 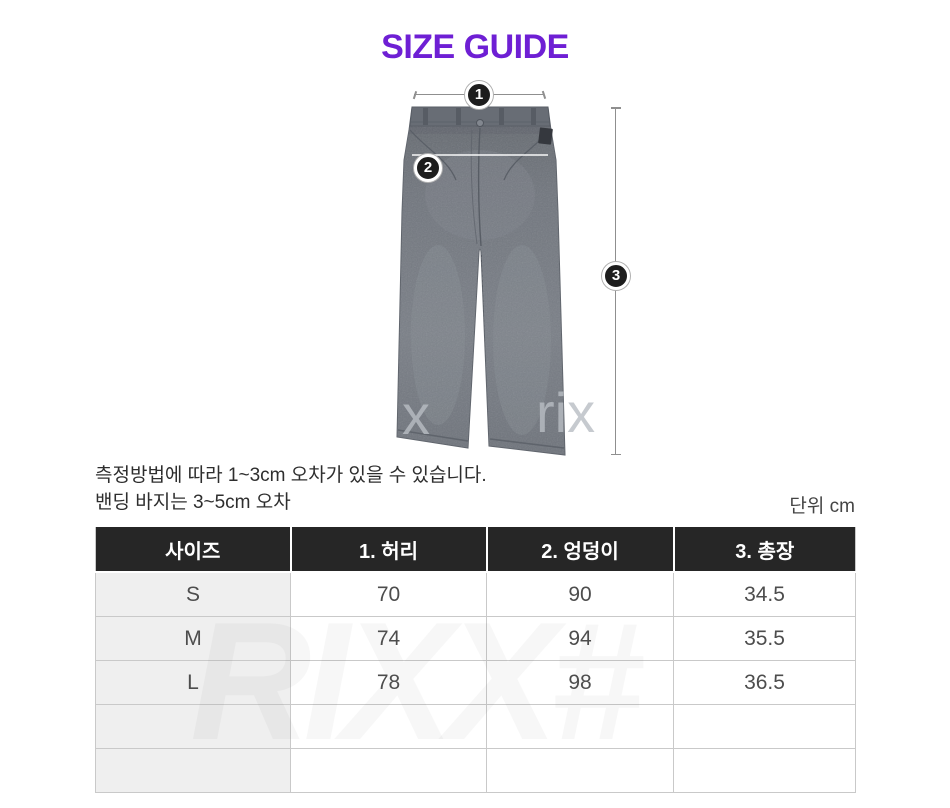 I want to click on header-hip: 2. 엉덩이, so click(x=580, y=549).